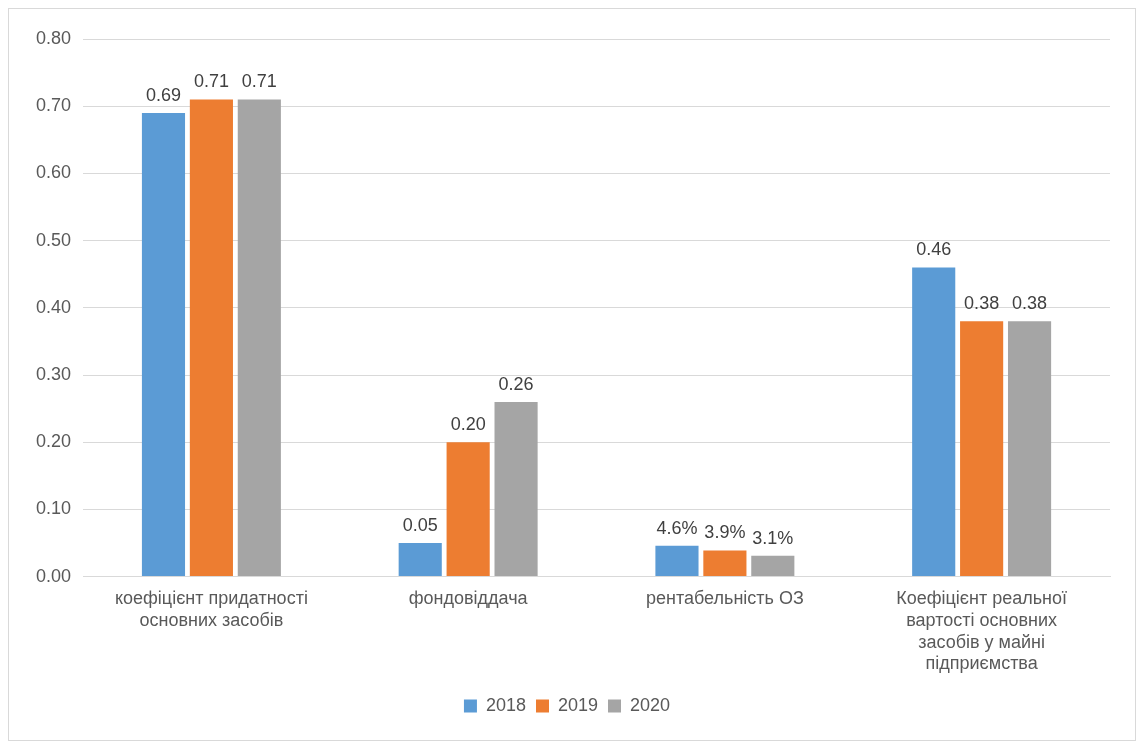  Describe the element at coordinates (934, 249) in the screenshot. I see `data-label: 0.46` at that location.